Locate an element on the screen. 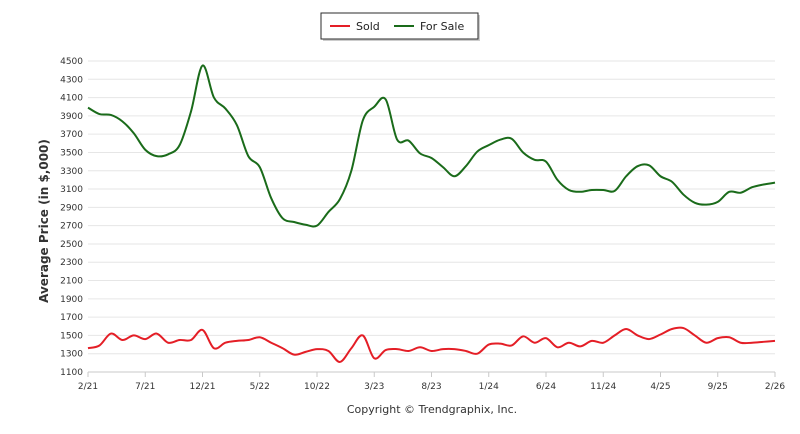  y-tick-label: 2900 is located at coordinates (71, 208).